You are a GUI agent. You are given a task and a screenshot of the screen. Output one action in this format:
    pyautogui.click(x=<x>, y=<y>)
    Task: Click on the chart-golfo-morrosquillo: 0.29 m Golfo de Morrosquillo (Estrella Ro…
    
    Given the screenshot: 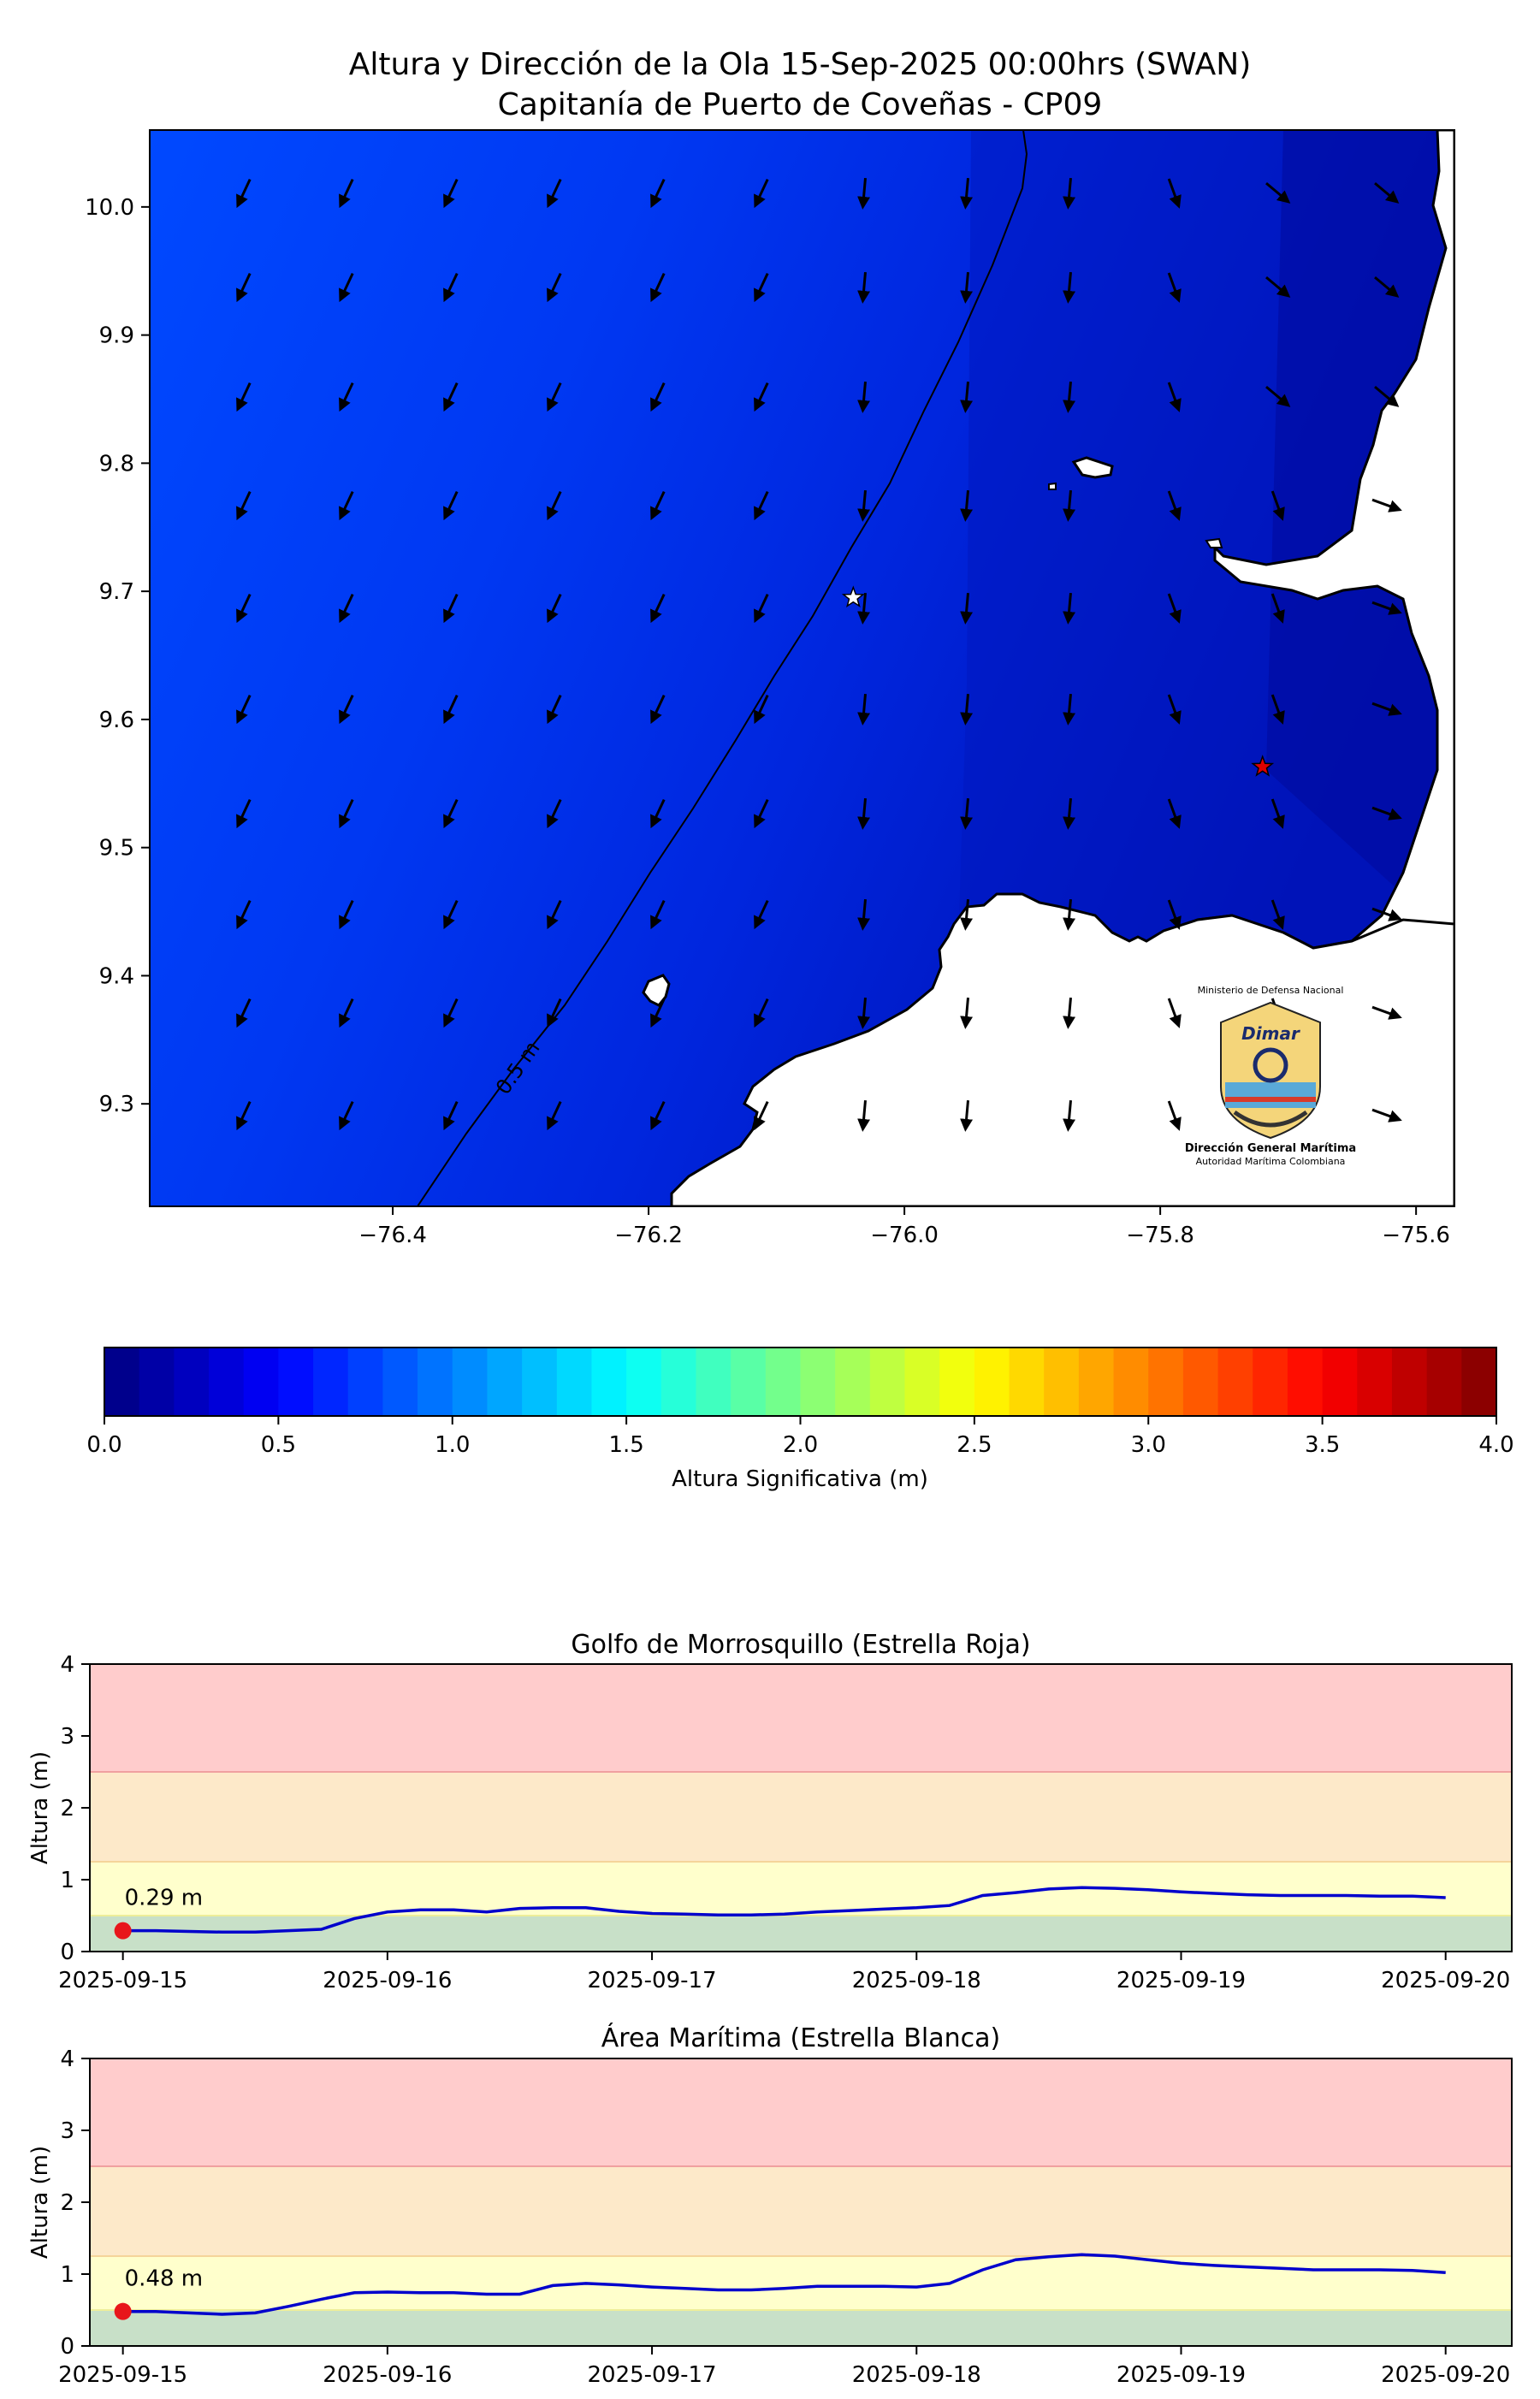 What is the action you would take?
    pyautogui.click(x=770, y=1812)
    